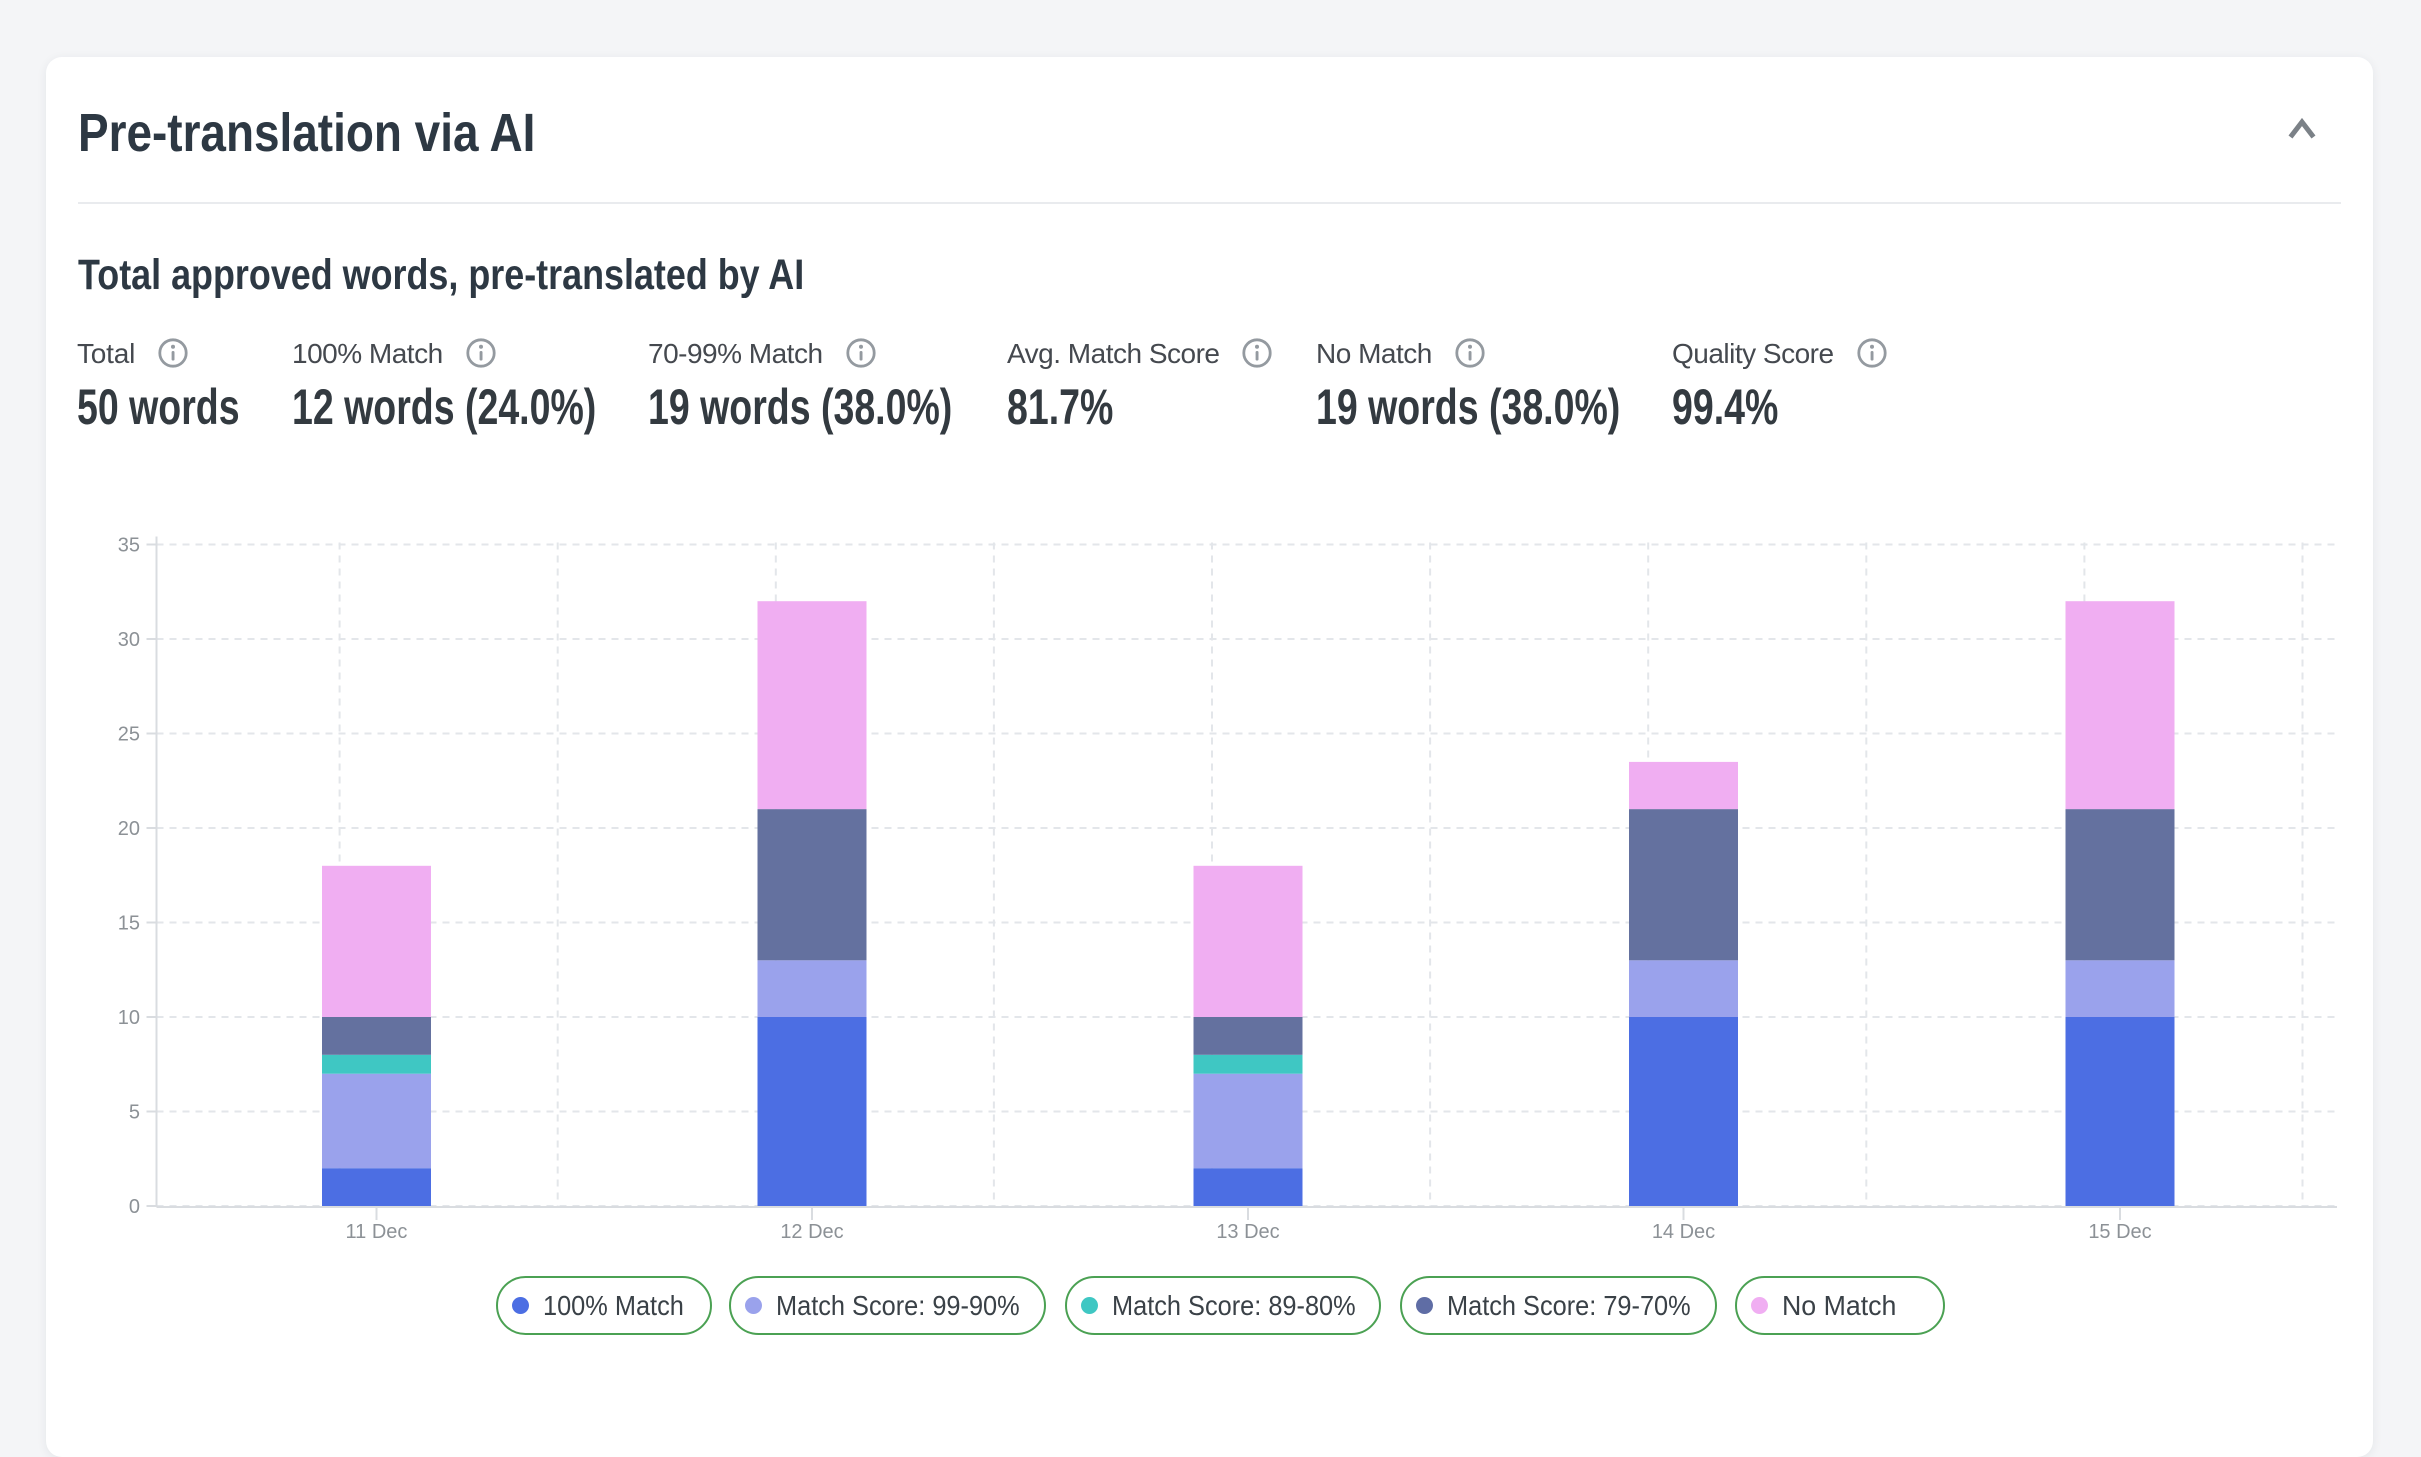  I want to click on svg-text: 5, so click(134, 1113).